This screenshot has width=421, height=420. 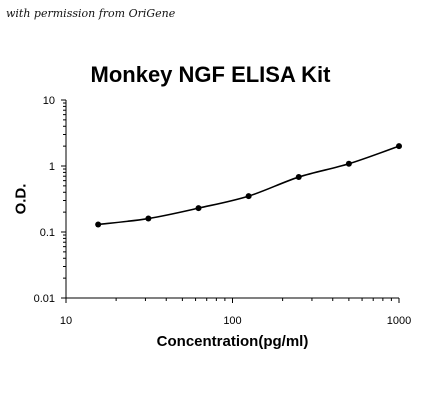 I want to click on permission-note: with permission from OriGene, so click(x=91, y=13).